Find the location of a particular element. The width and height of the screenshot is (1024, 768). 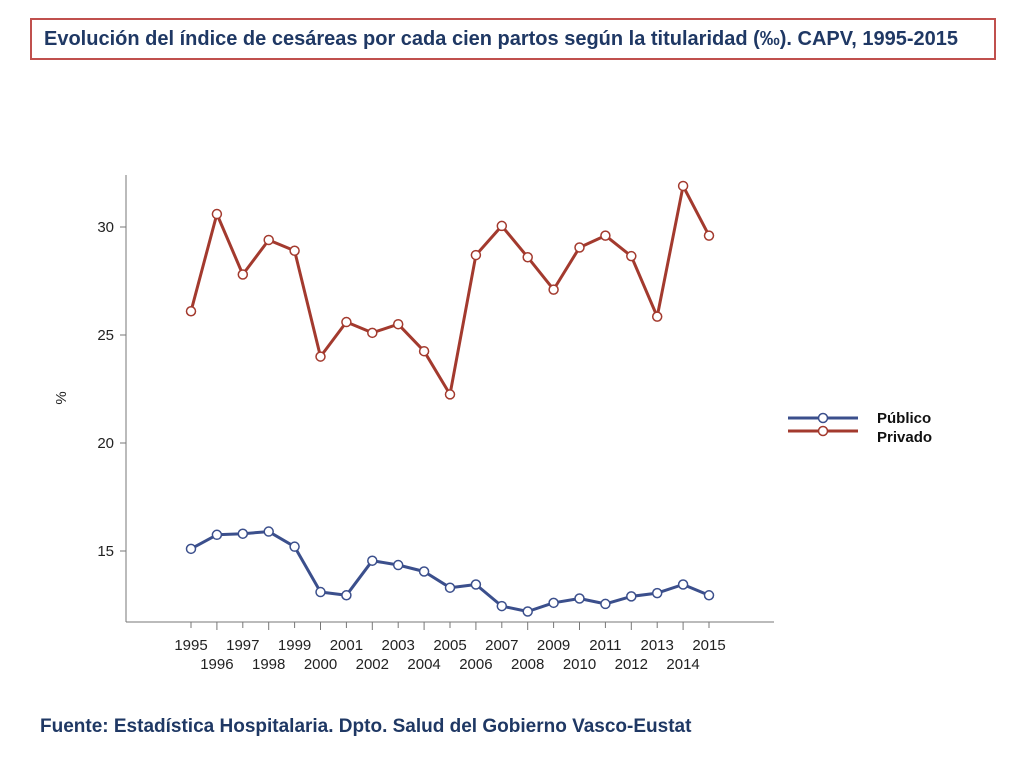

x-tick-label: 2003 is located at coordinates (398, 645).